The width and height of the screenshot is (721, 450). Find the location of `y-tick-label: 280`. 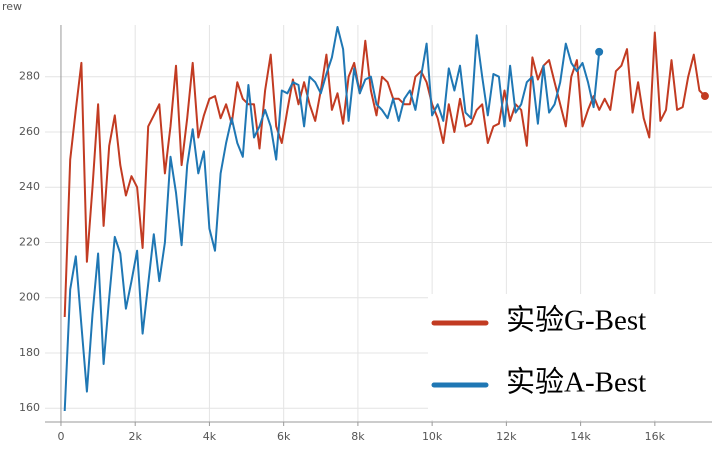

y-tick-label: 280 is located at coordinates (29, 76).